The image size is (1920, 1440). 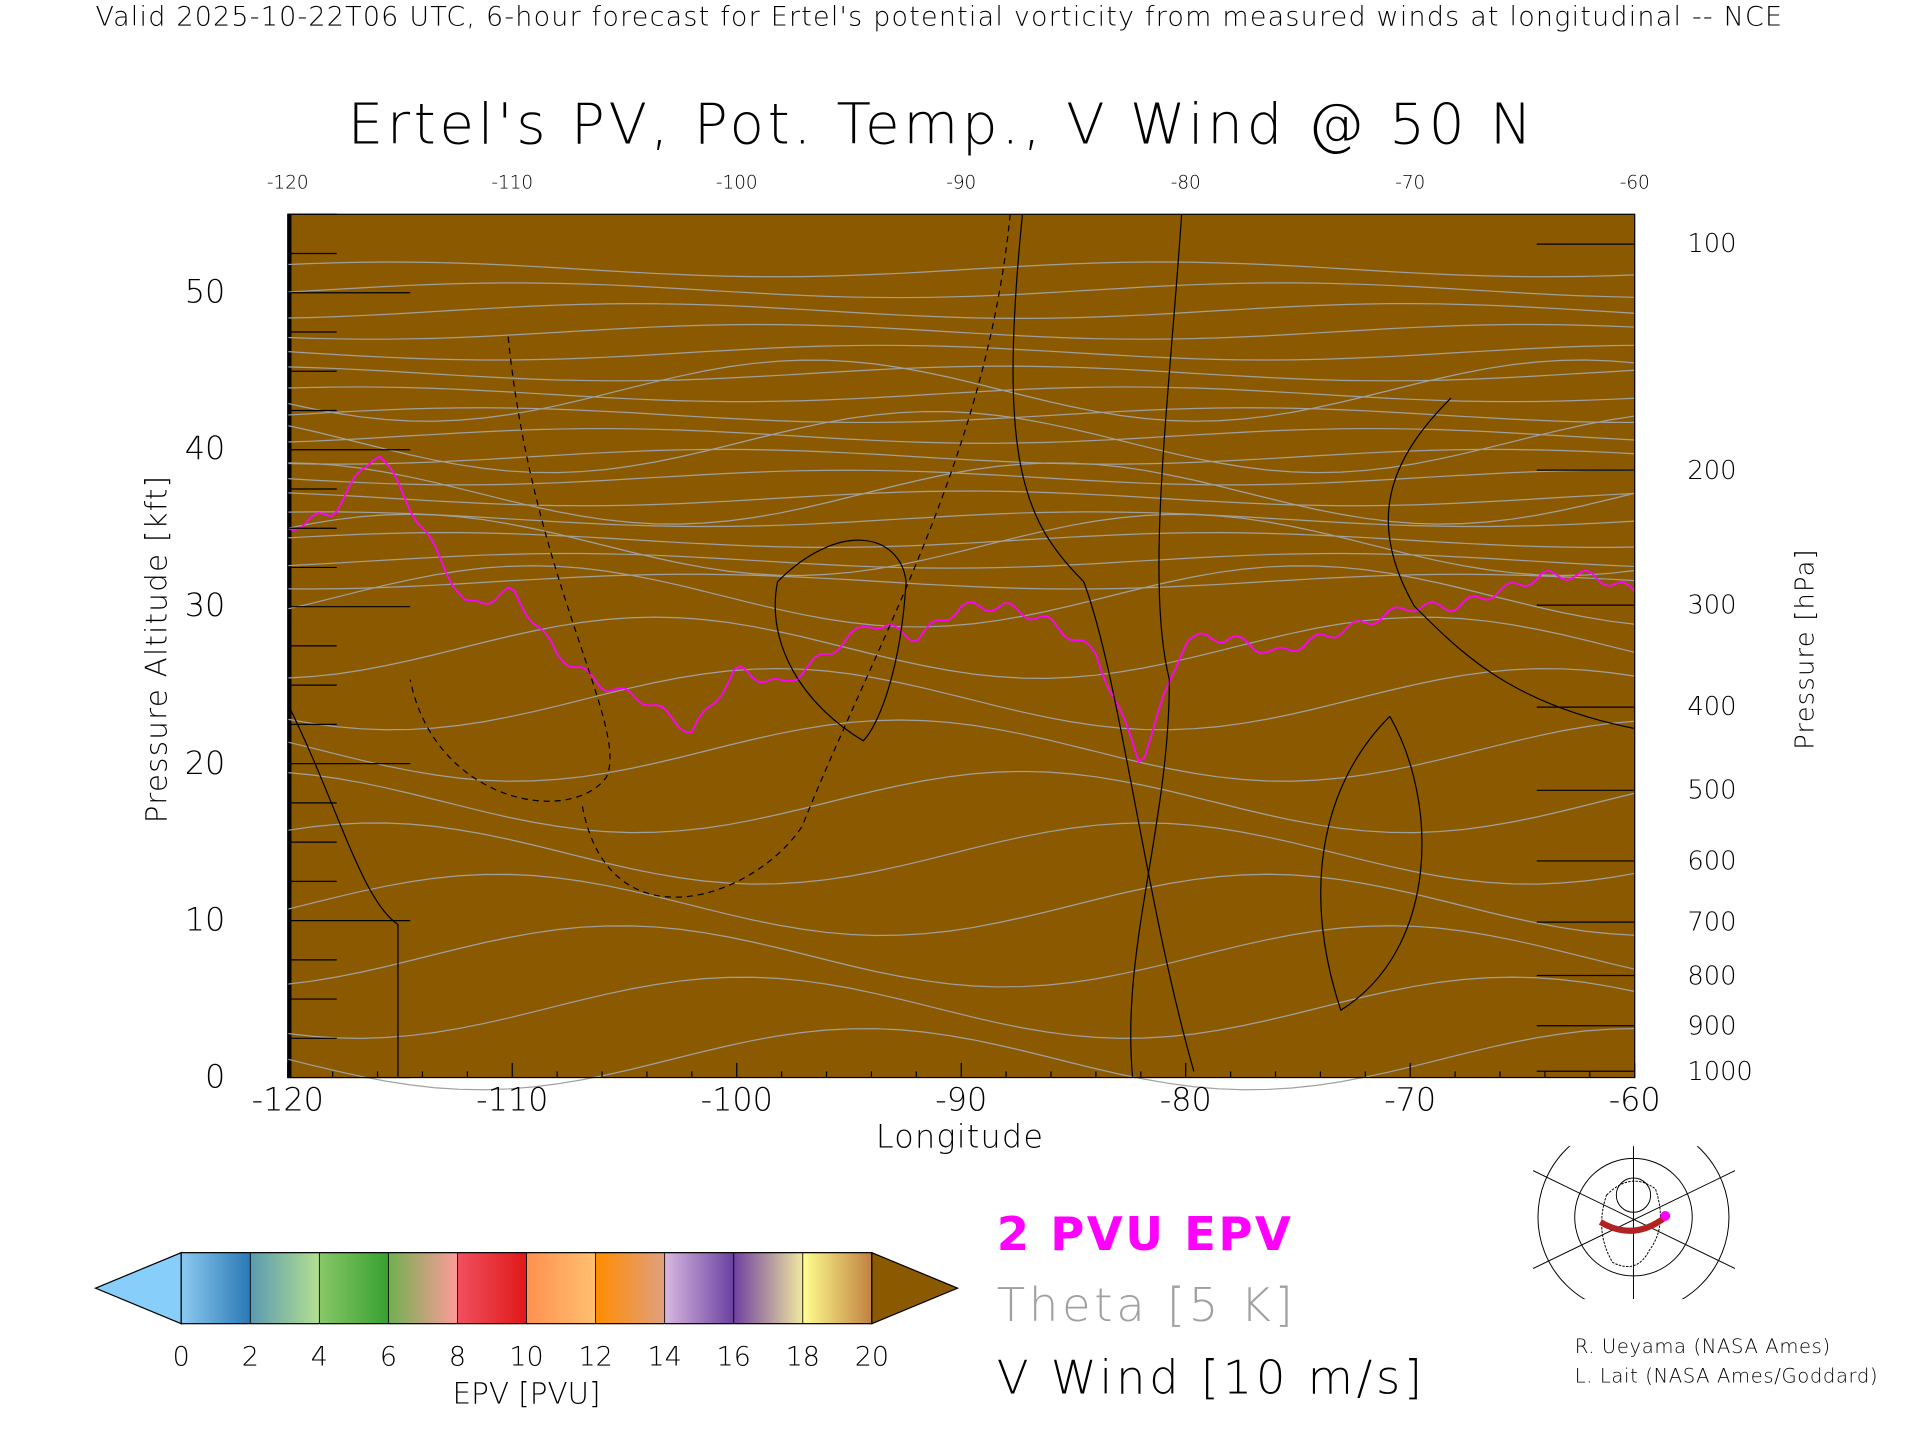 What do you see at coordinates (1712, 707) in the screenshot?
I see `y-tick-label-right: 400` at bounding box center [1712, 707].